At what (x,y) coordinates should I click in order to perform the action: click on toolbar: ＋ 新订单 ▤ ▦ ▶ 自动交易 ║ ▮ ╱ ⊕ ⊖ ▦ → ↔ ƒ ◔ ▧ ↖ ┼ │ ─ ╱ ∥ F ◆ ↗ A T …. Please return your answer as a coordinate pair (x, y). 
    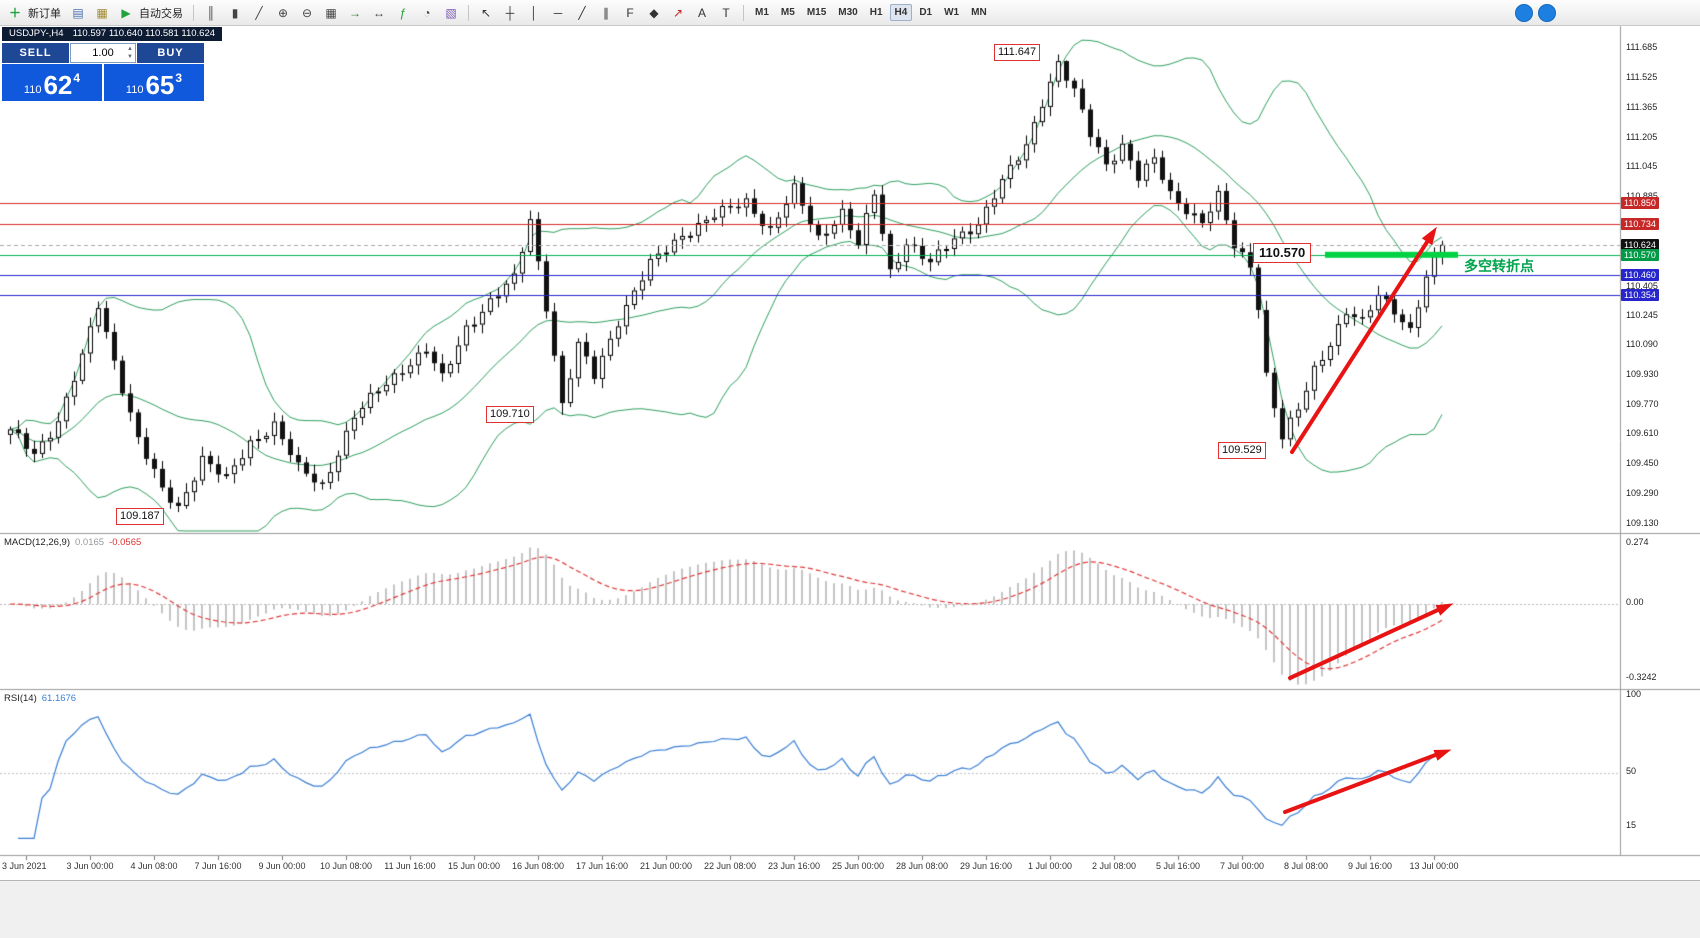
    Looking at the image, I should click on (850, 13).